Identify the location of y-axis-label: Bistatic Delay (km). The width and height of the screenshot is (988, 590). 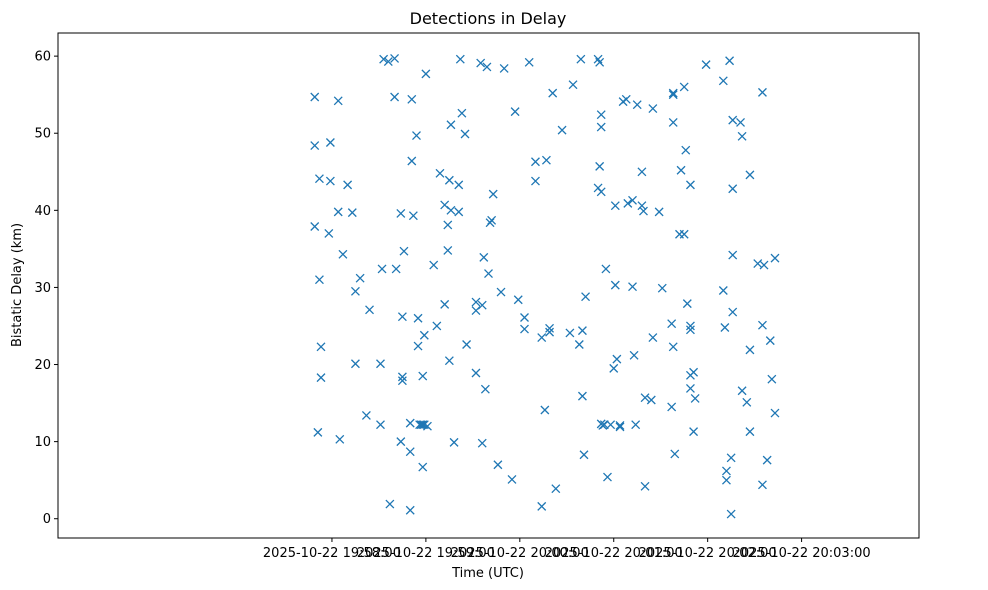
(17, 285).